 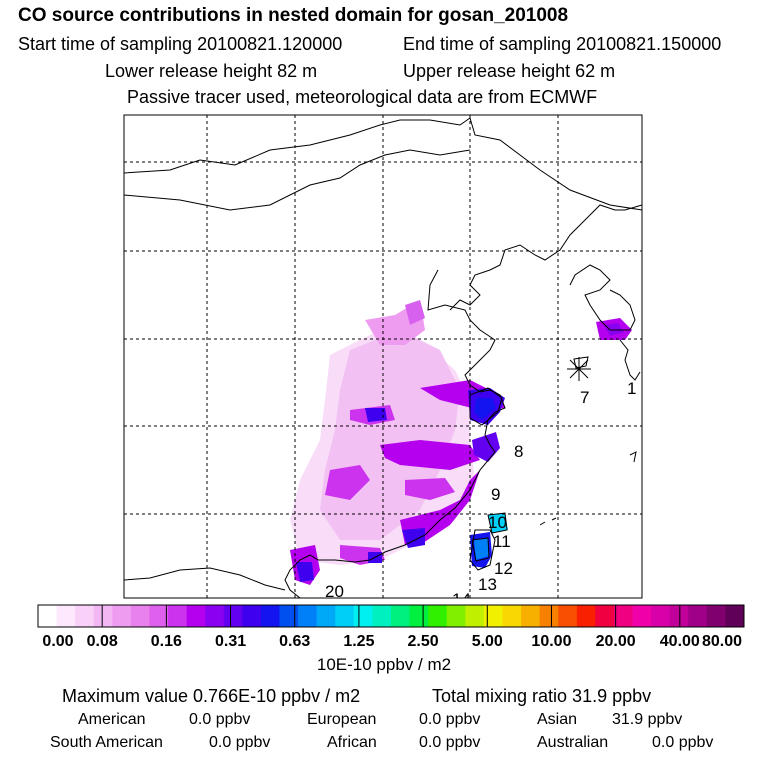 I want to click on site-label-7: 7, so click(x=584, y=397).